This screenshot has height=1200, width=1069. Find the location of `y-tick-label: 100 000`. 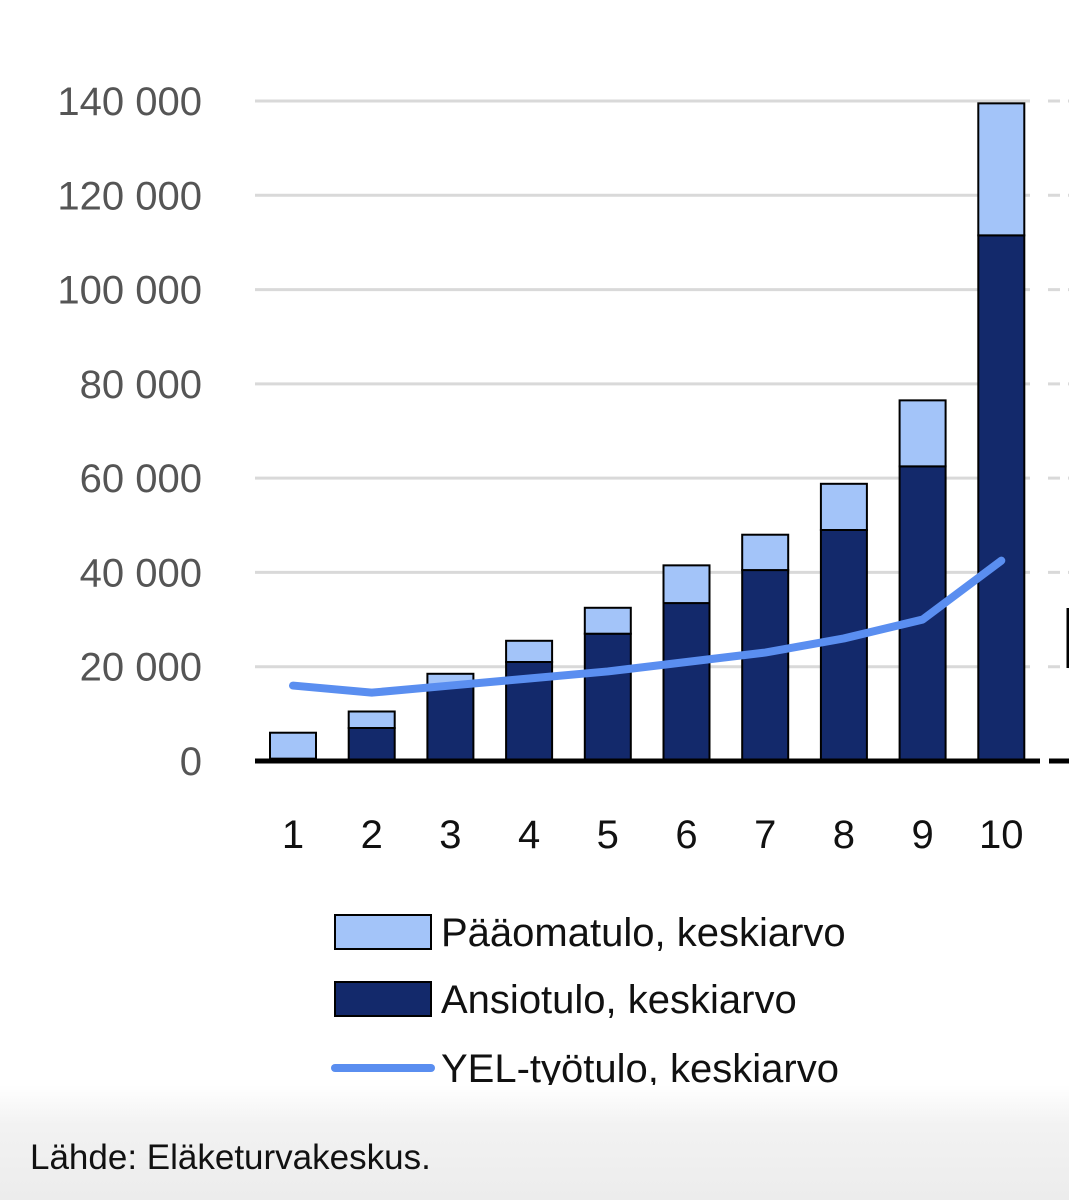

y-tick-label: 100 000 is located at coordinates (129, 291).